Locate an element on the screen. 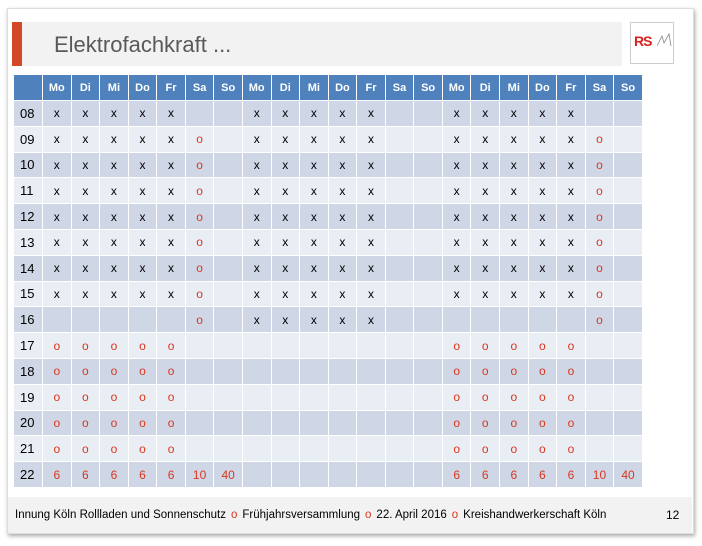 This screenshot has height=546, width=702. logo-mark-icon is located at coordinates (664, 40).